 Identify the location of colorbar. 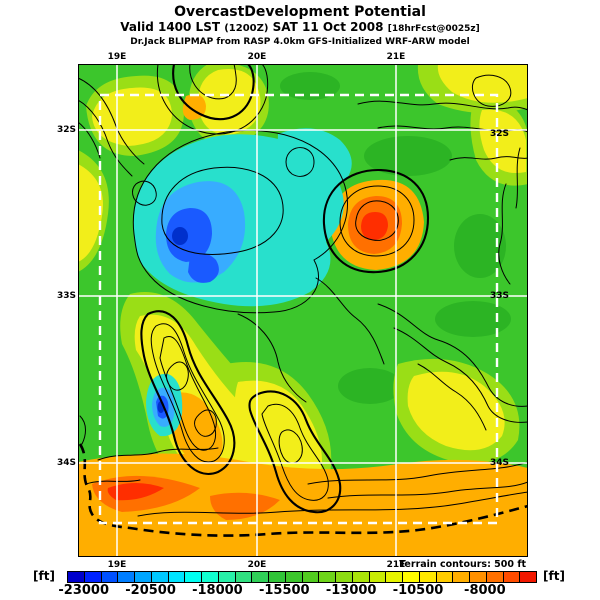
(302, 577).